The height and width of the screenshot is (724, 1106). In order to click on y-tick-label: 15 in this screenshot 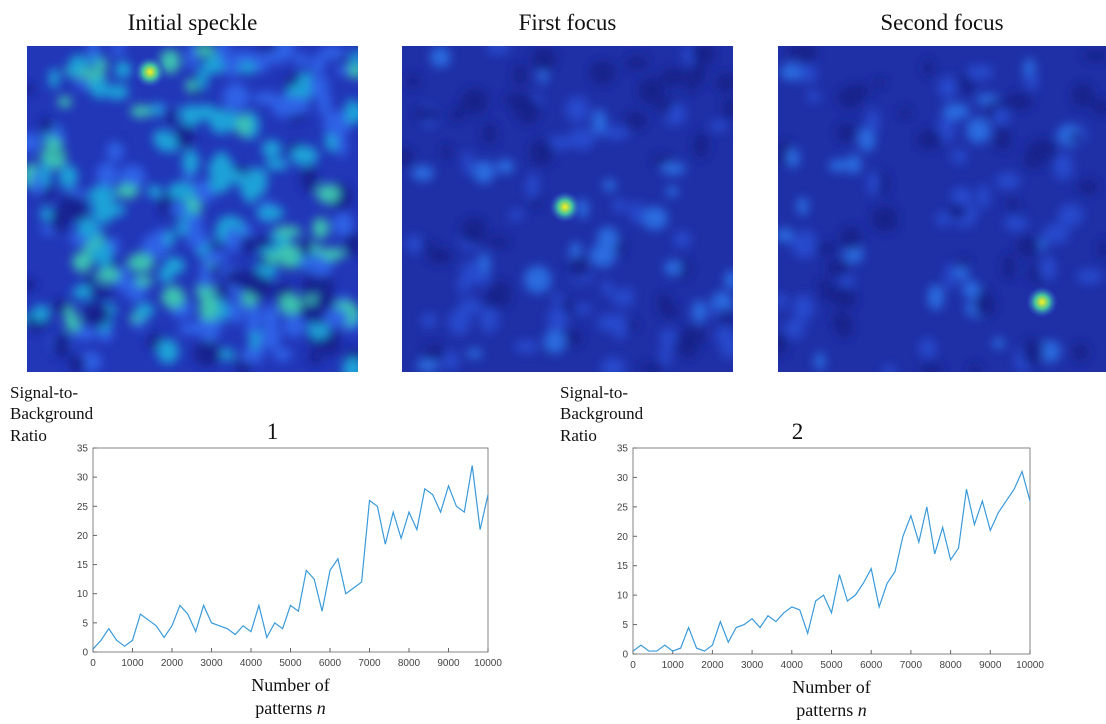, I will do `click(83, 565)`.